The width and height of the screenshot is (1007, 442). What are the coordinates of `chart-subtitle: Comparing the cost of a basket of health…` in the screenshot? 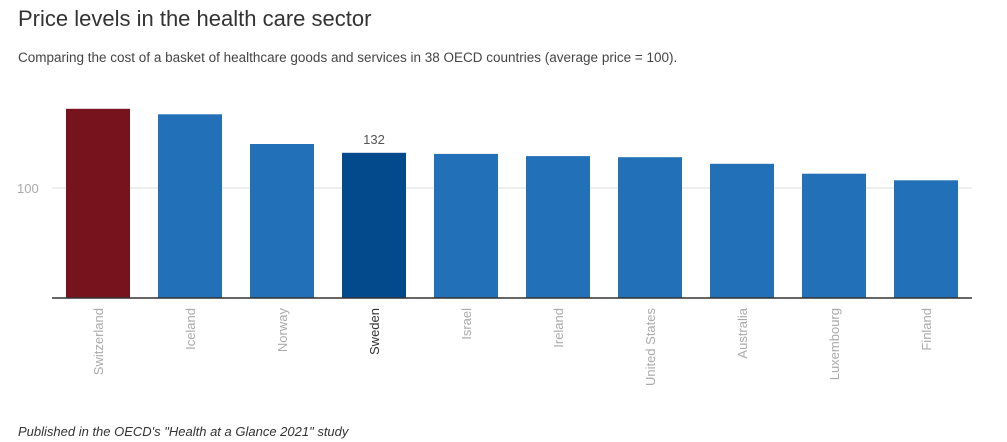 It's located at (348, 57).